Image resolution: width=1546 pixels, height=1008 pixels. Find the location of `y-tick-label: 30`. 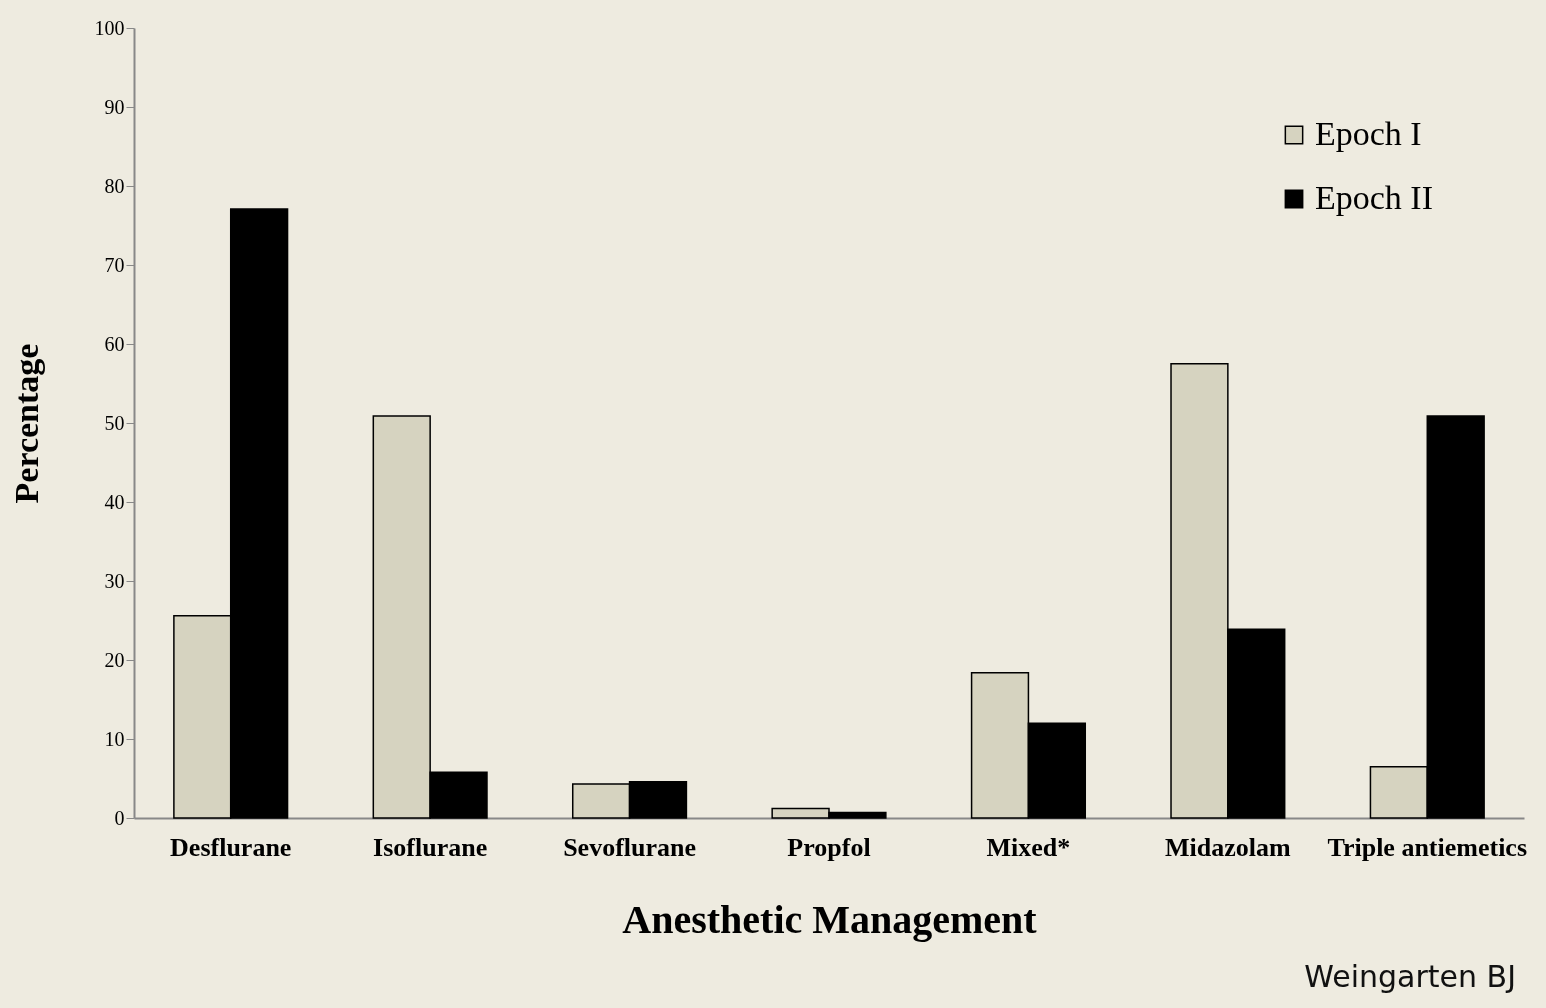

y-tick-label: 30 is located at coordinates (114, 580).